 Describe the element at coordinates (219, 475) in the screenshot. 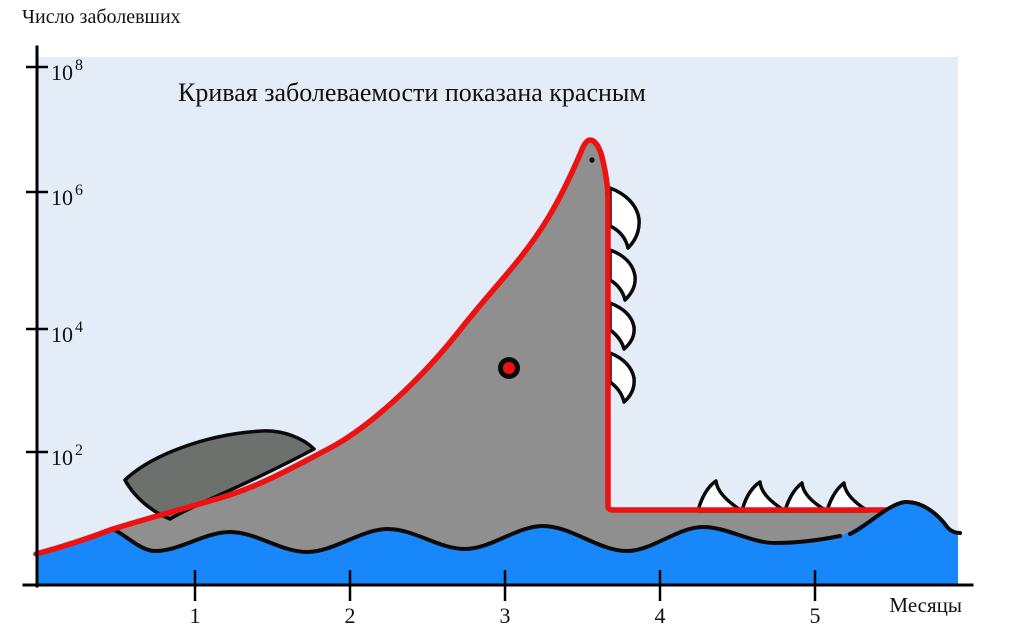

I see `dorsal-fin` at that location.